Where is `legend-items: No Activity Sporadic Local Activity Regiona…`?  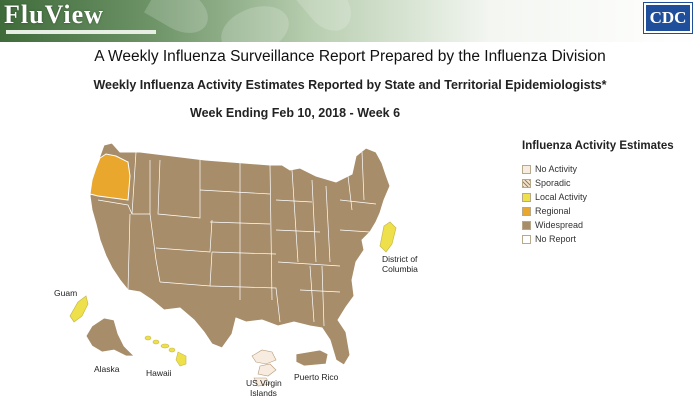 legend-items: No Activity Sporadic Local Activity Regiona… is located at coordinates (607, 204).